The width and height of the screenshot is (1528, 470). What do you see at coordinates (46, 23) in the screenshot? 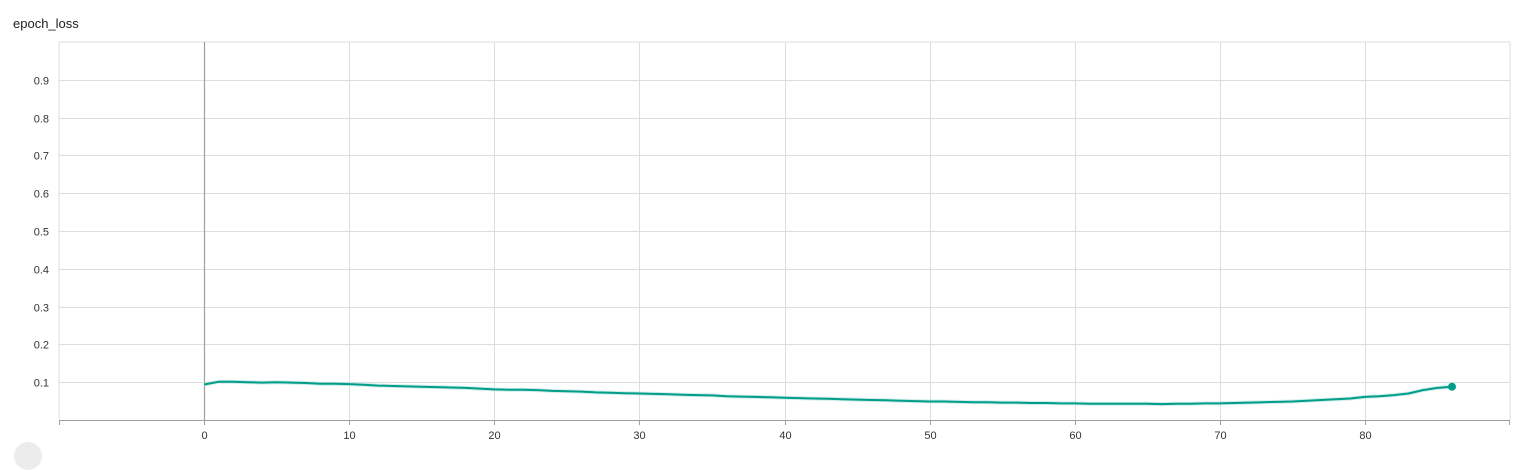
I see `chart-title: epoch_loss` at bounding box center [46, 23].